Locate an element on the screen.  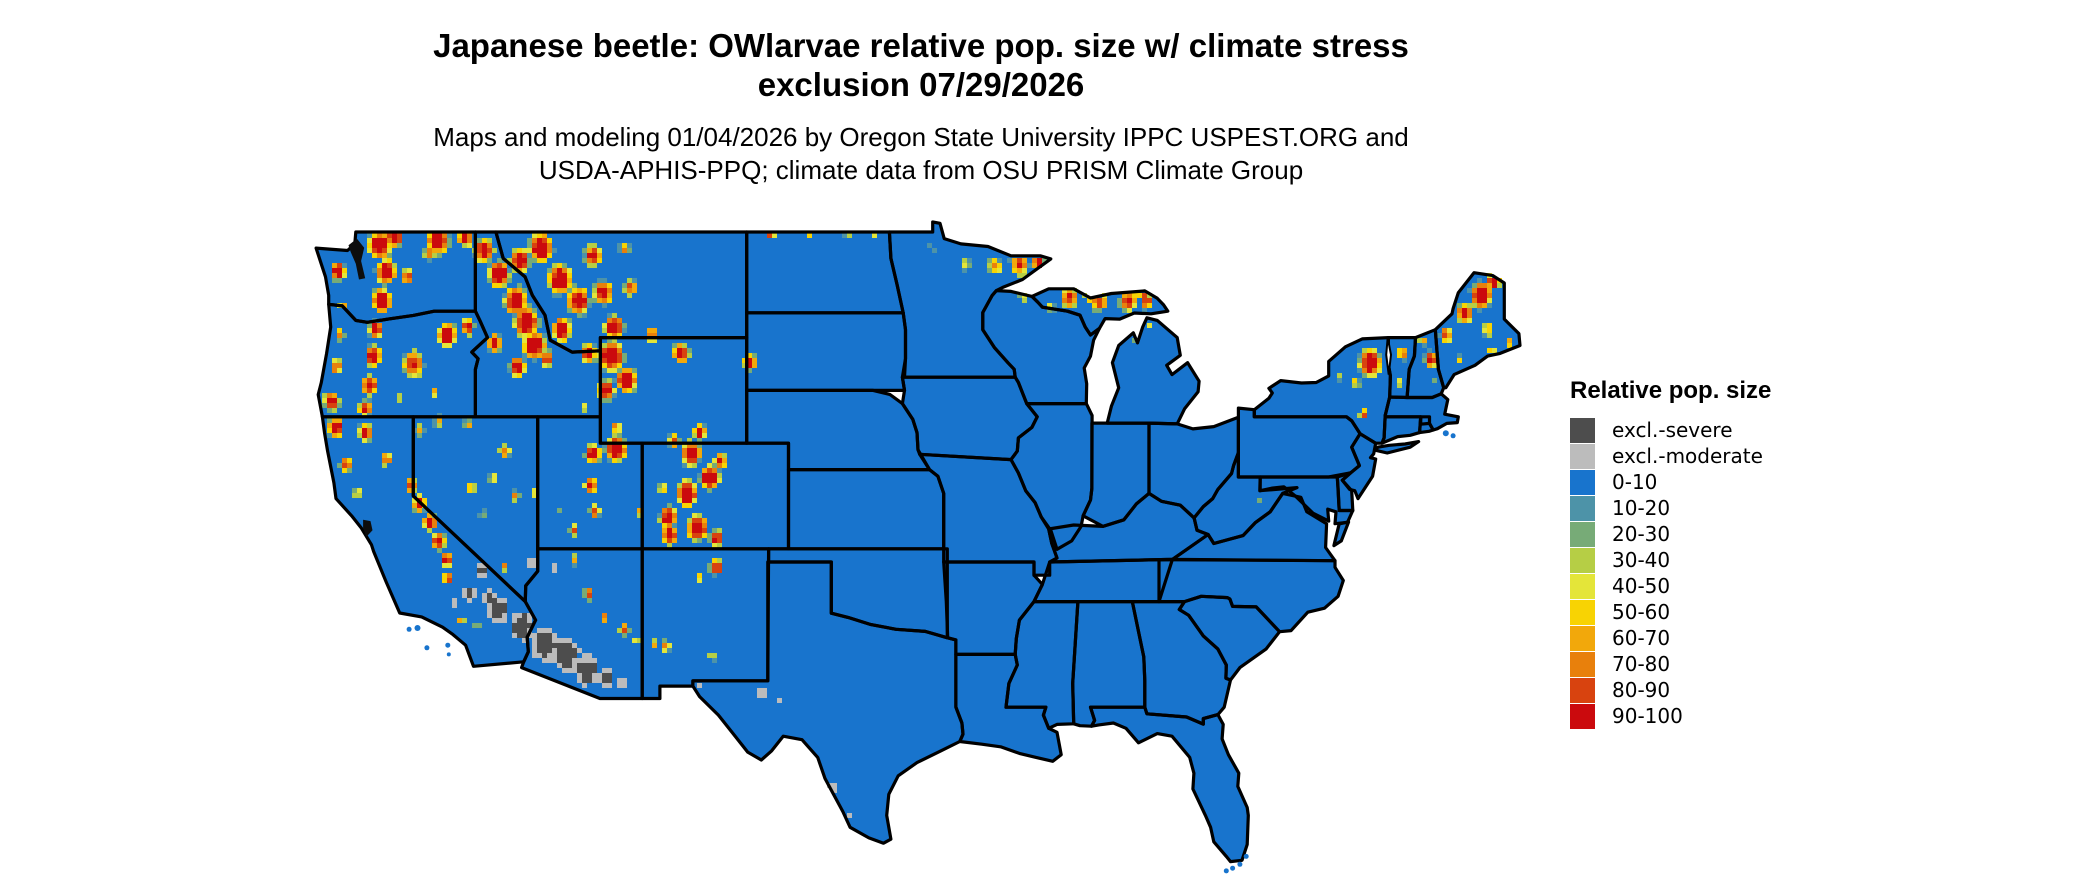
legend-item: 20-30 is located at coordinates (1670, 534).